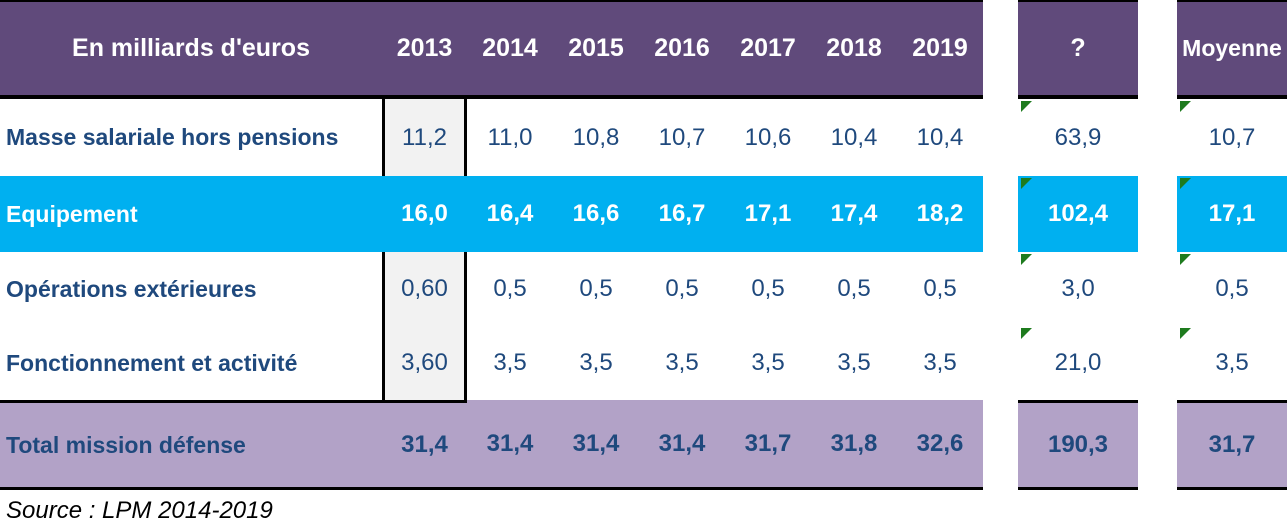 The width and height of the screenshot is (1287, 532). What do you see at coordinates (940, 214) in the screenshot?
I see `value-cell: 18,2` at bounding box center [940, 214].